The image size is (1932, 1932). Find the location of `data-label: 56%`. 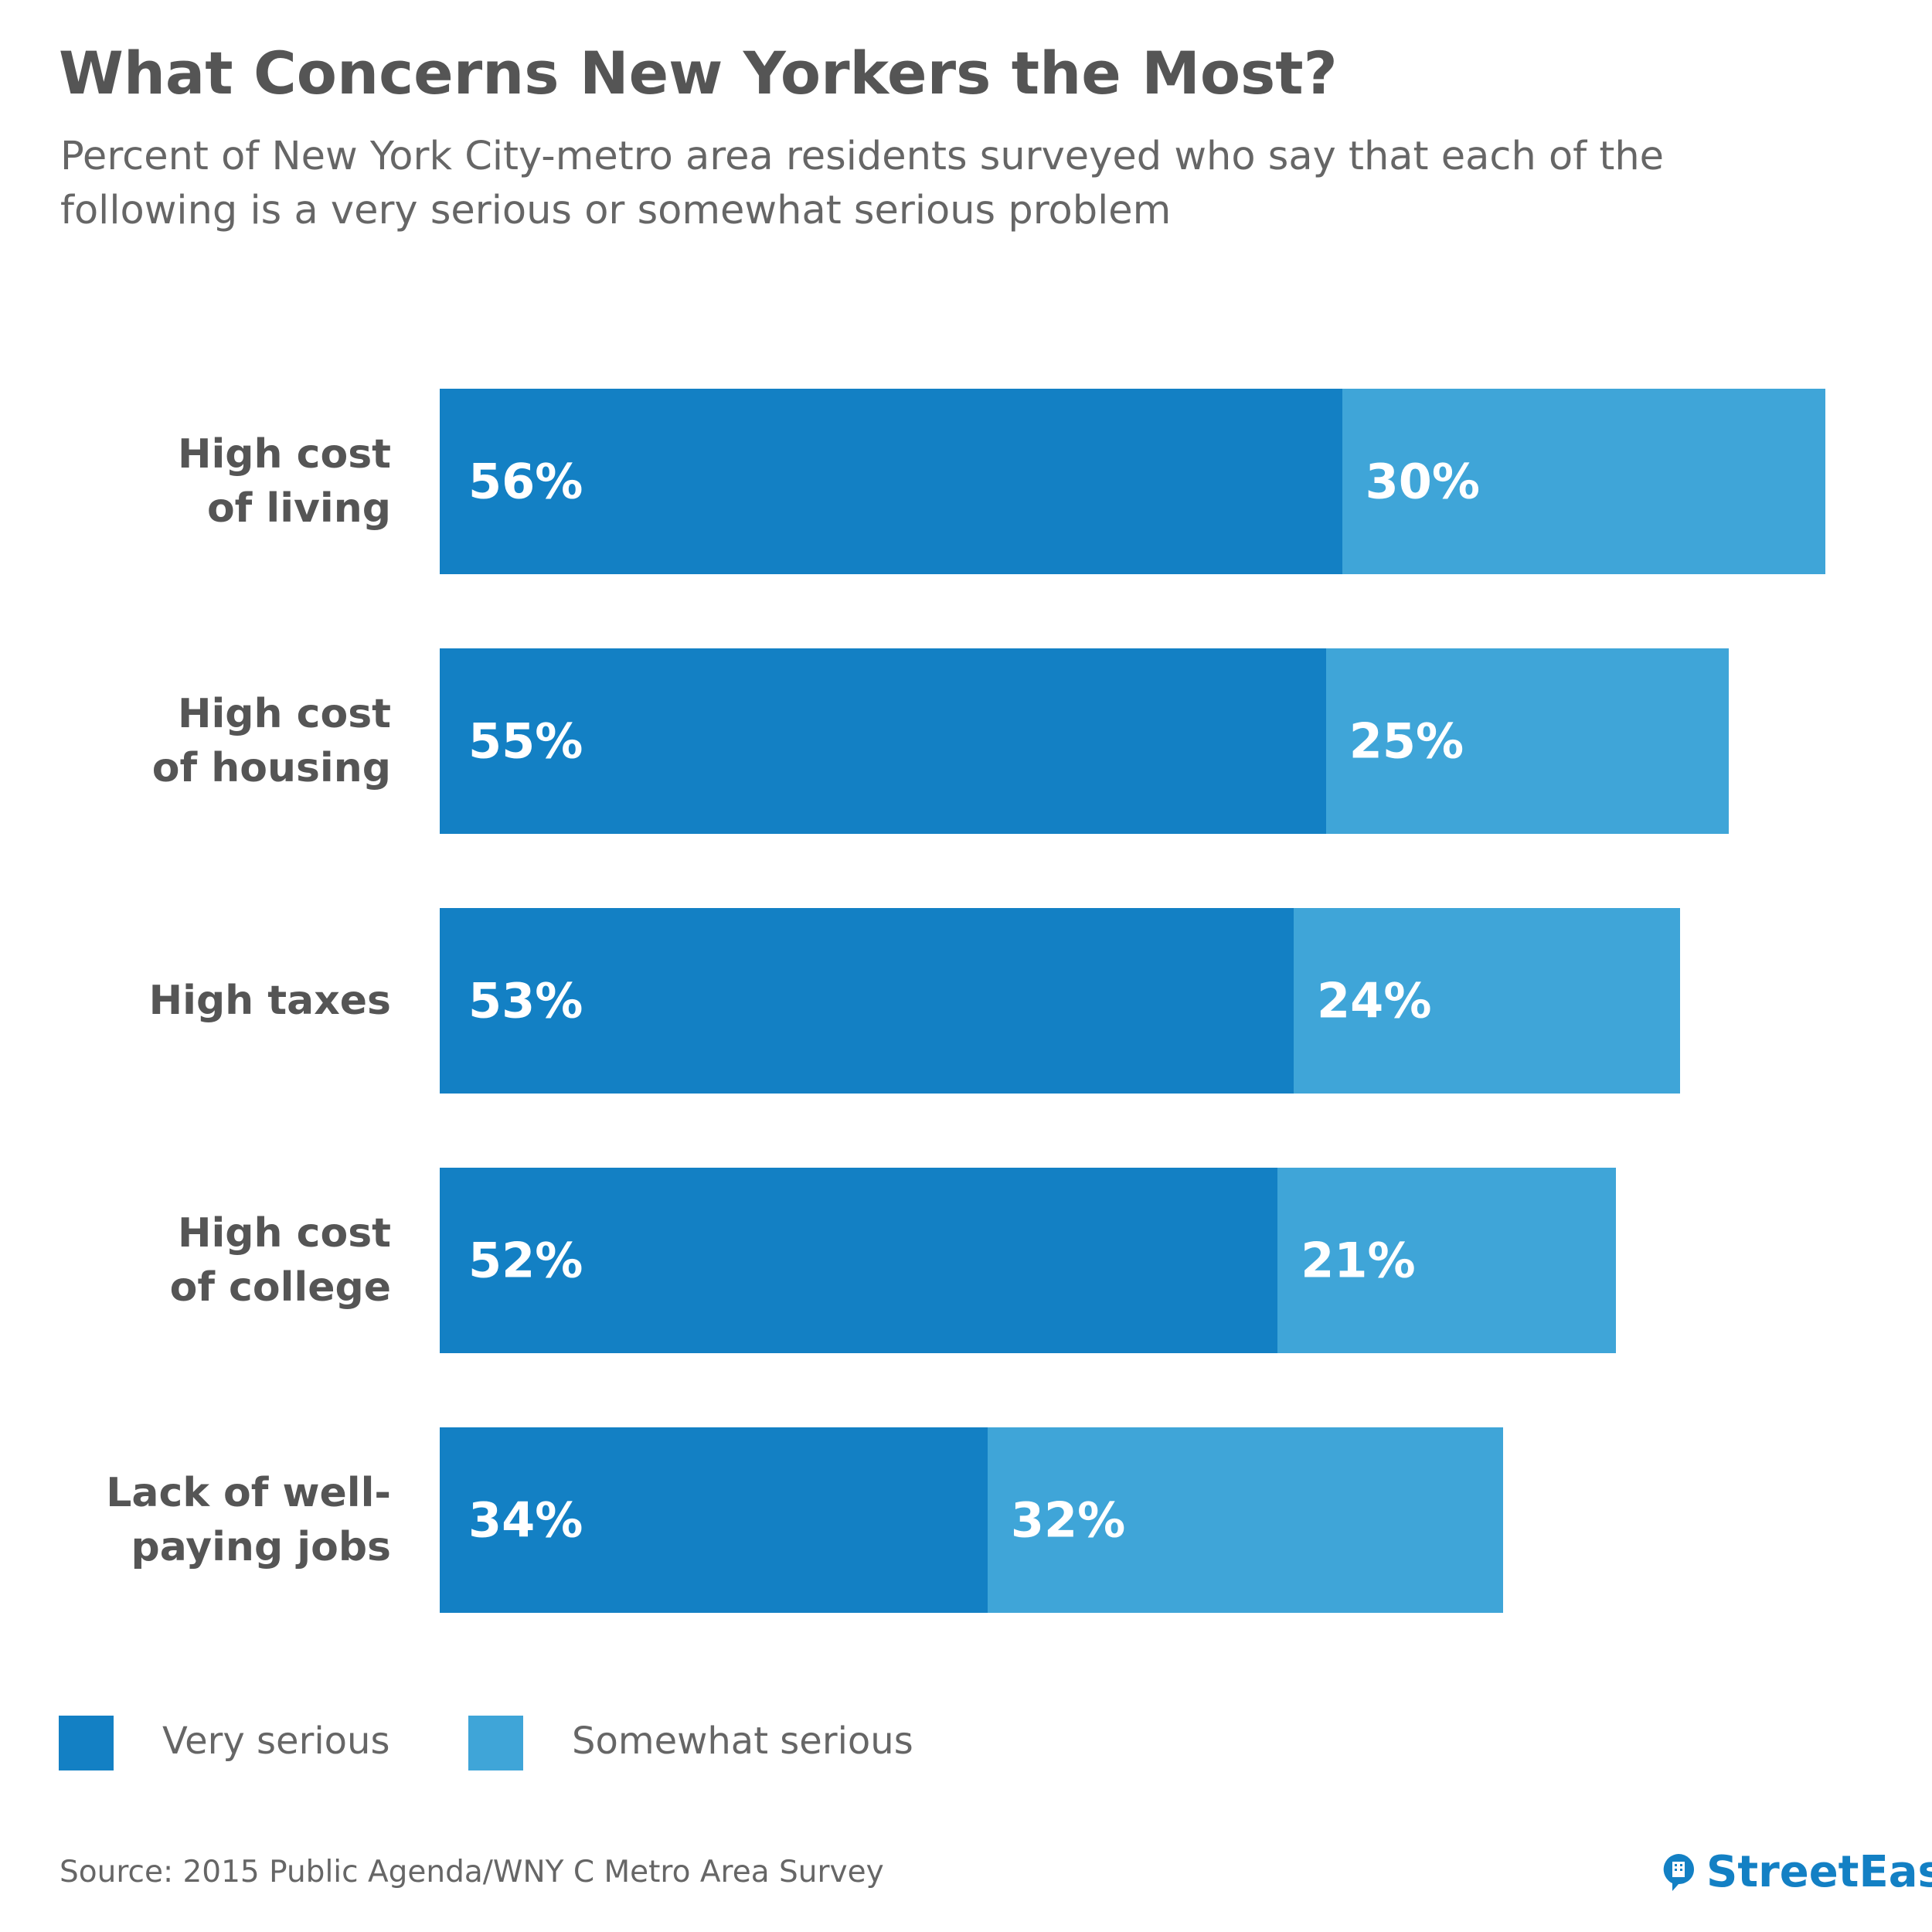

data-label: 56% is located at coordinates (525, 482).